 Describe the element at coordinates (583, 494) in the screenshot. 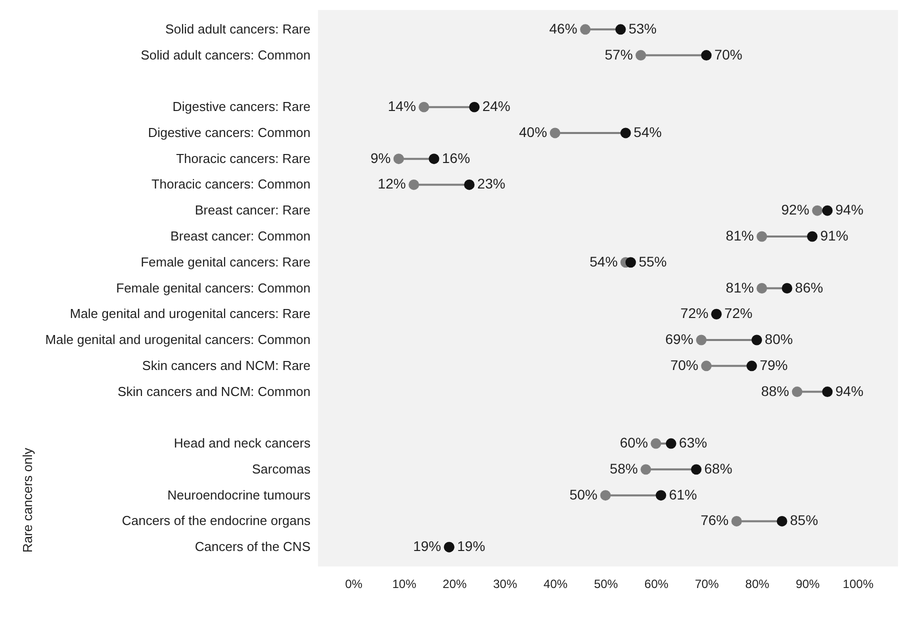

I see `data-label: 50%` at that location.